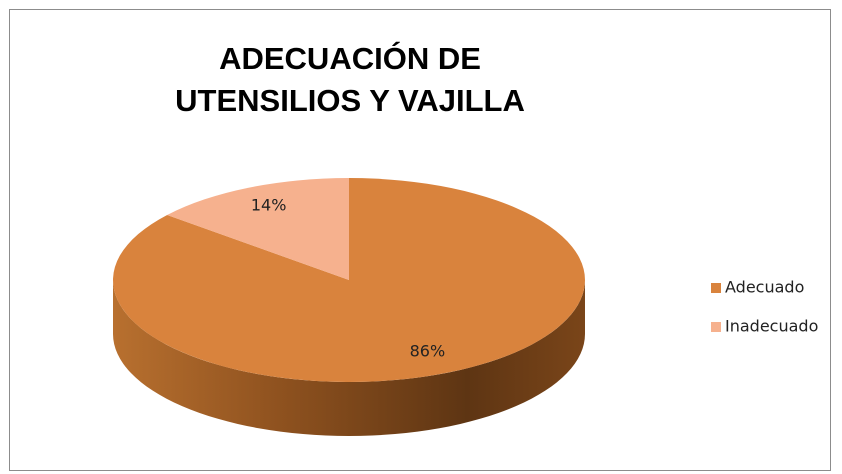 The image size is (842, 474). Describe the element at coordinates (350, 79) in the screenshot. I see `chart-title: ADECUACIÓN DE UTENSILIOS Y VAJILLA` at that location.